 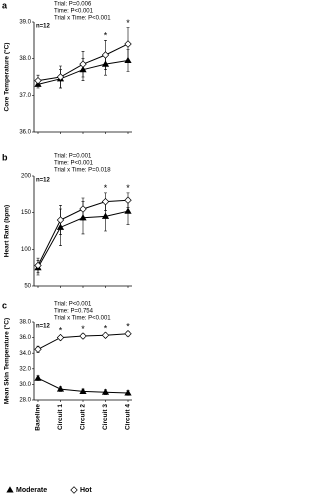 What do you see at coordinates (31, 490) in the screenshot?
I see `legend-label: Moderate` at bounding box center [31, 490].